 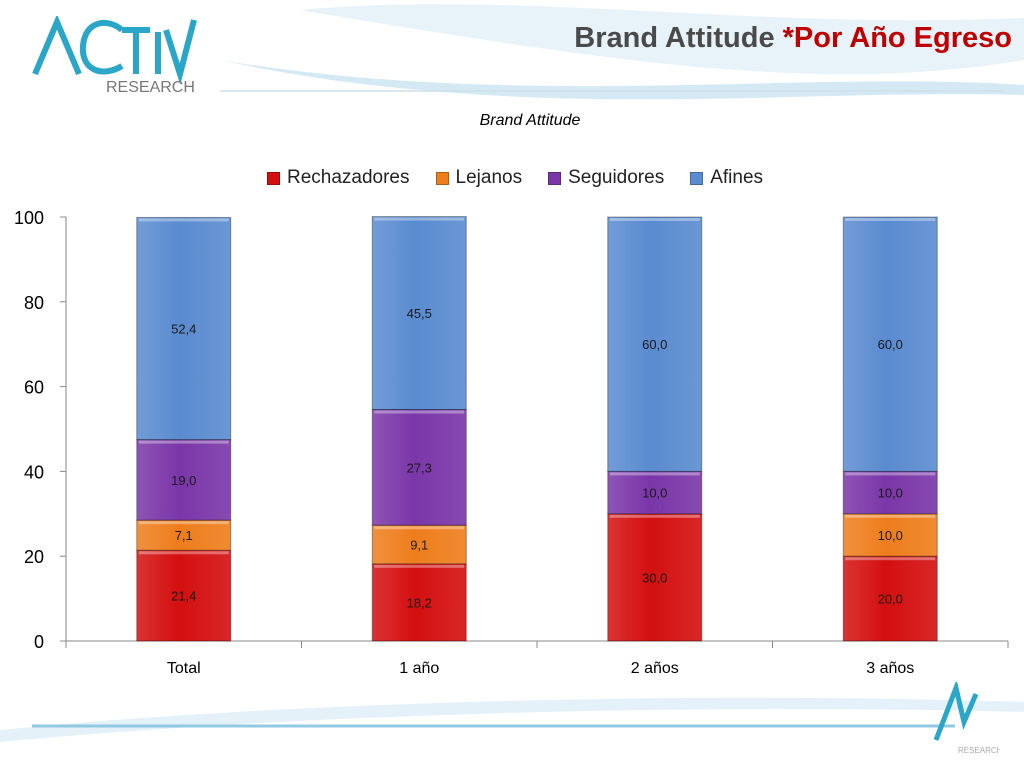 I want to click on category-label-1: 1 año, so click(x=419, y=668).